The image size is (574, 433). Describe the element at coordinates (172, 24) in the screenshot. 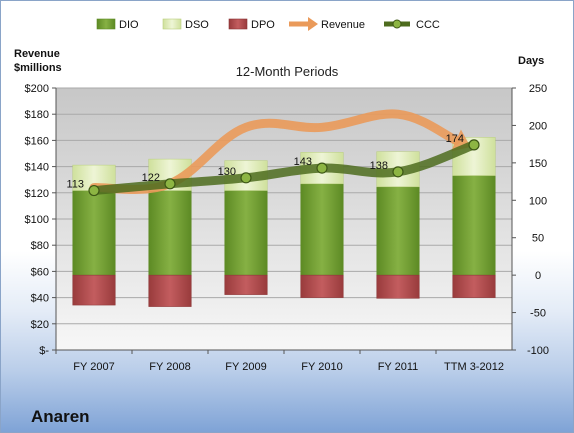

I see `legend-swatch-dso` at that location.